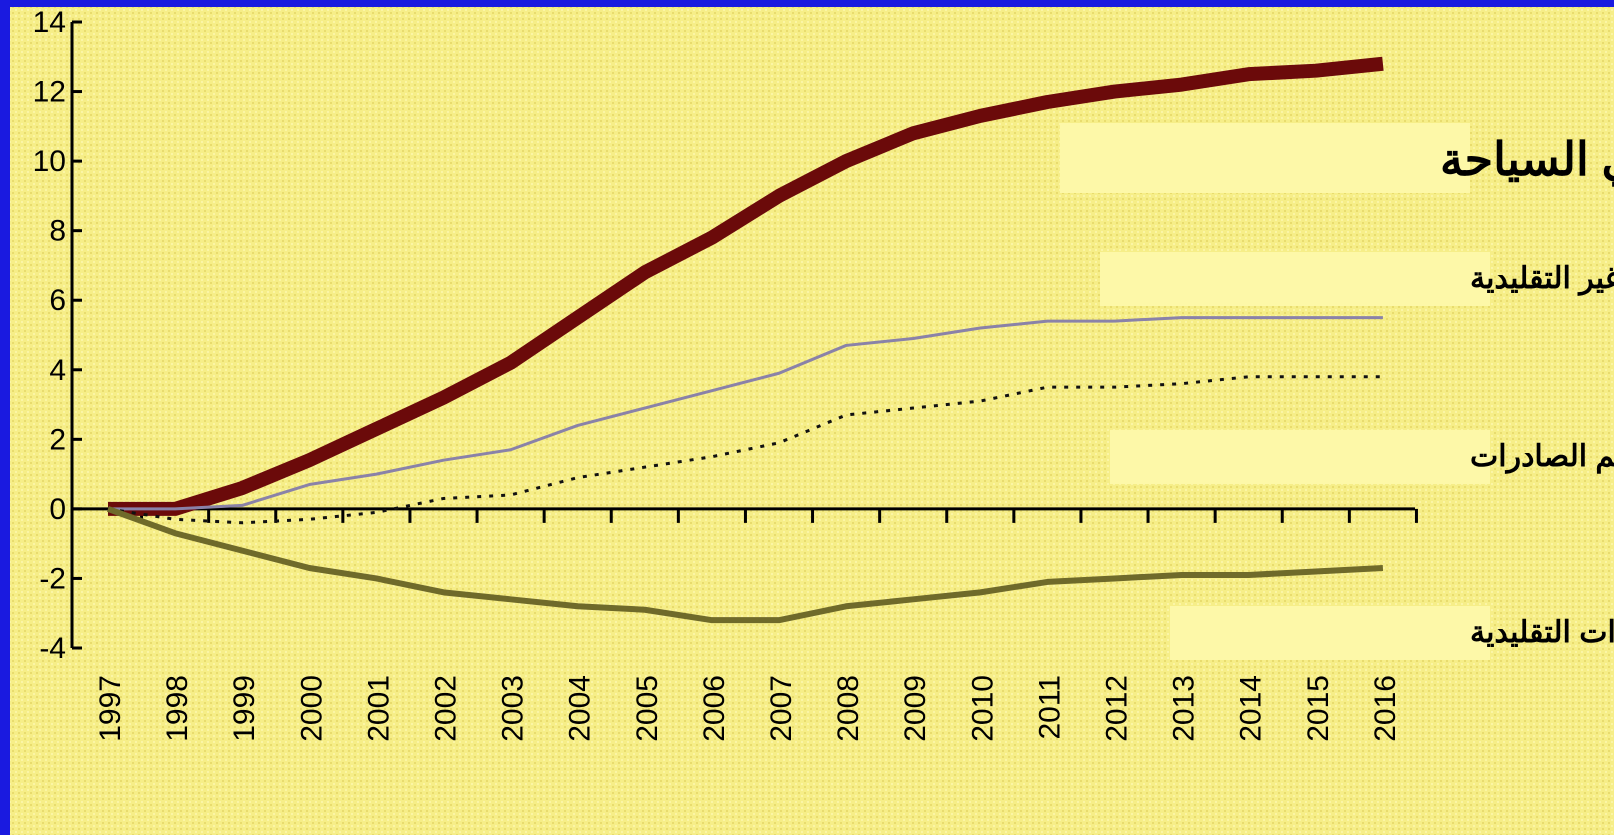 Image resolution: width=1614 pixels, height=835 pixels. What do you see at coordinates (446, 708) in the screenshot?
I see `x-tick-label: 2002` at bounding box center [446, 708].